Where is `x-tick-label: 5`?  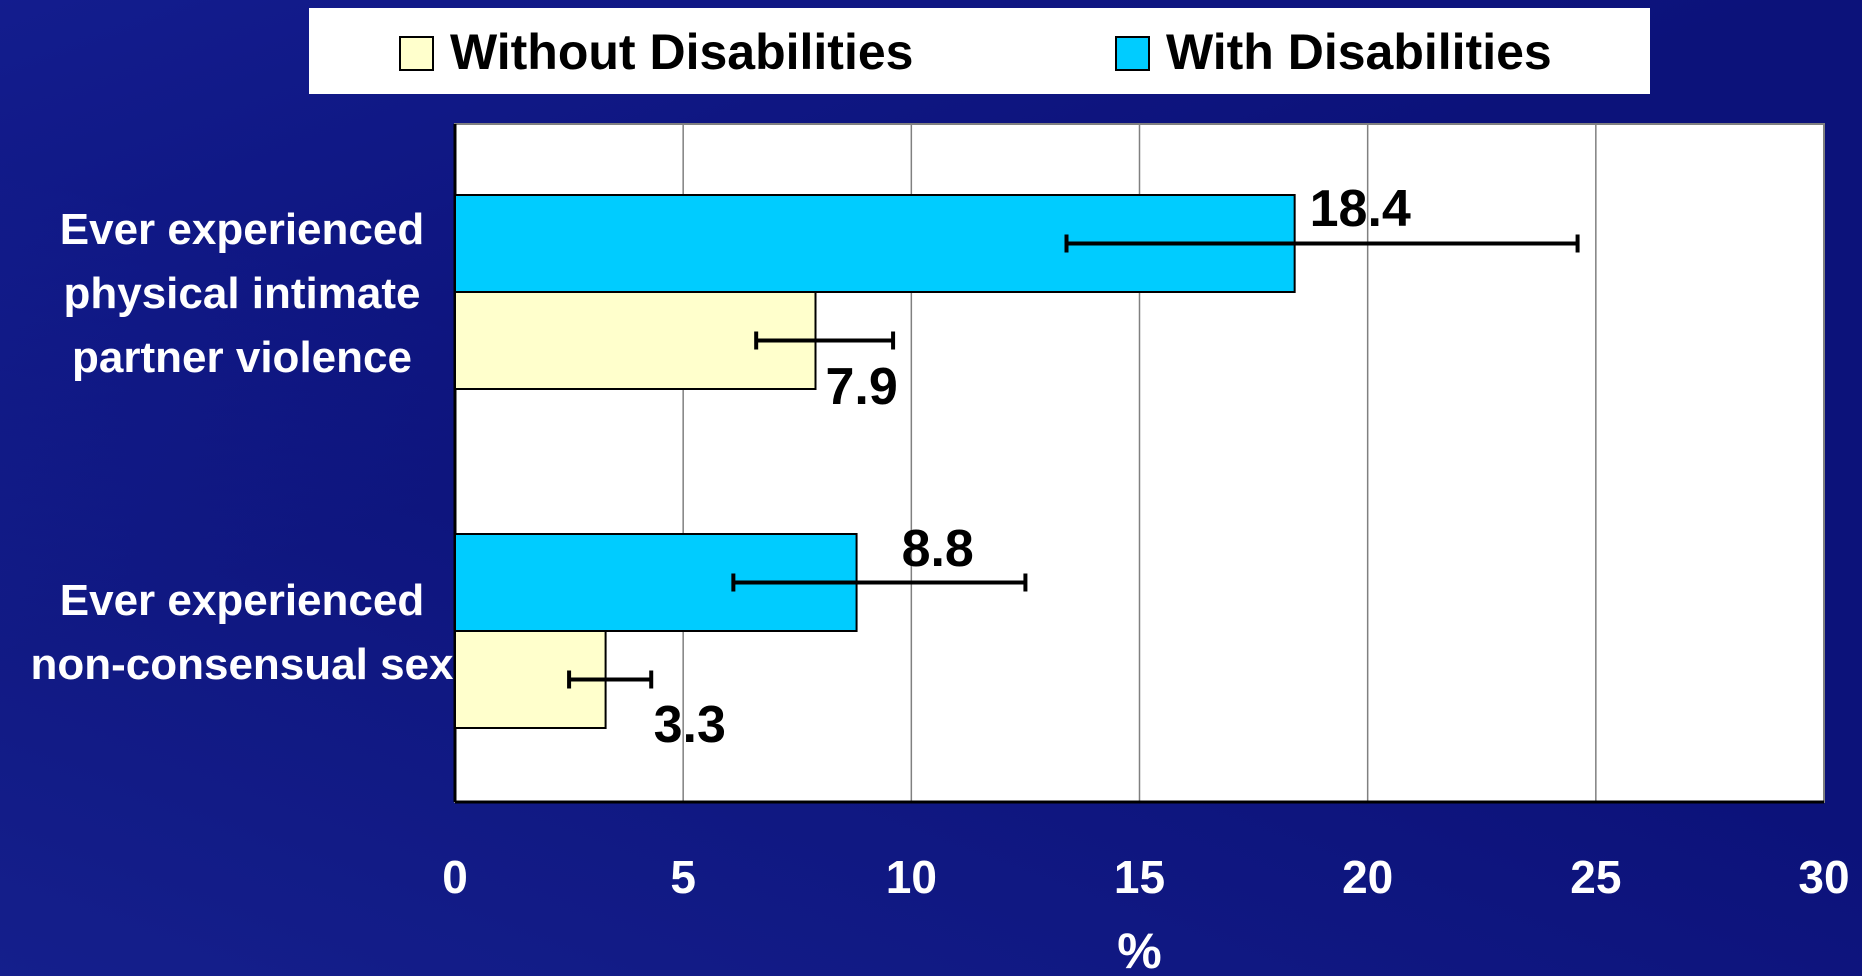 x-tick-label: 5 is located at coordinates (683, 877).